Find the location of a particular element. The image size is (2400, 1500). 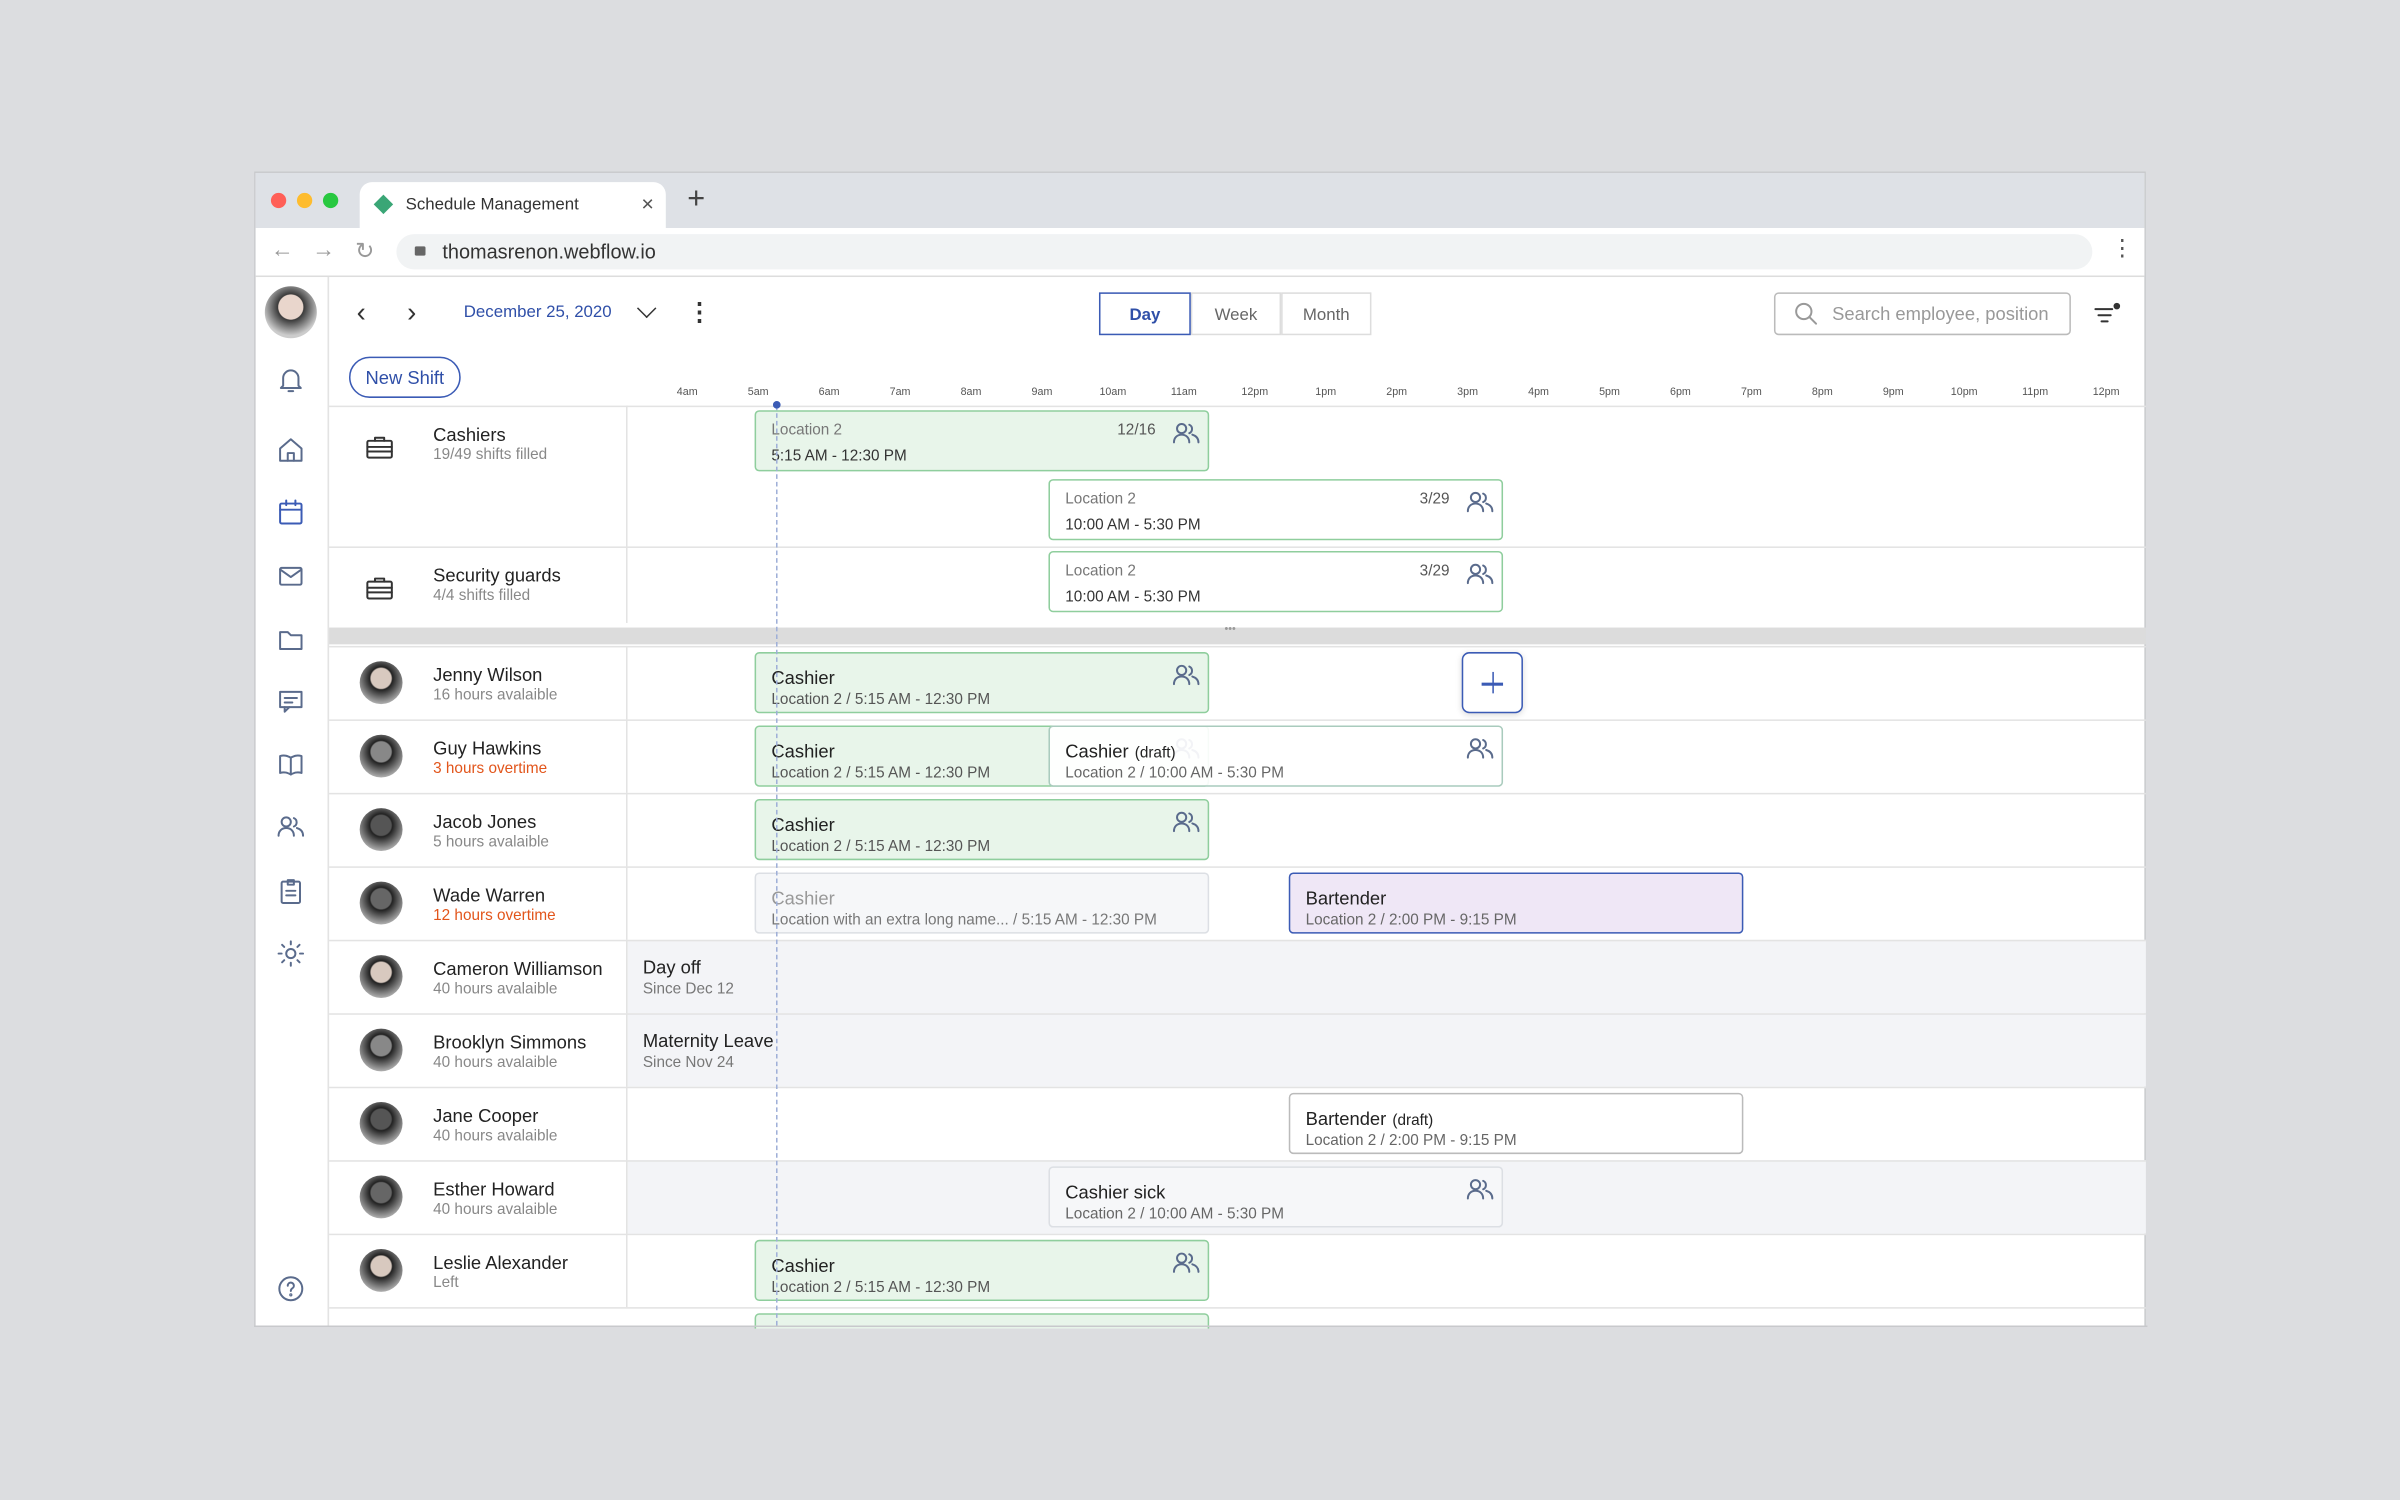

avatar is located at coordinates (290, 312).